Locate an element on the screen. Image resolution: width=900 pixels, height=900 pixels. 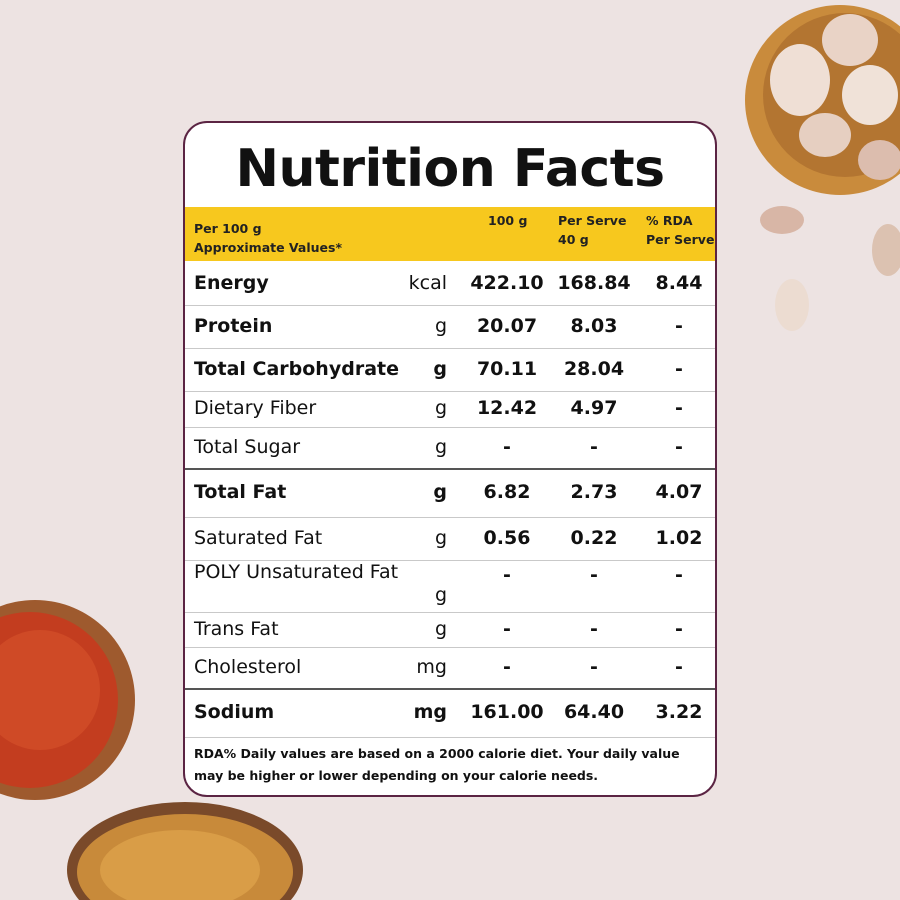
header-band is located at coordinates (450, 234).